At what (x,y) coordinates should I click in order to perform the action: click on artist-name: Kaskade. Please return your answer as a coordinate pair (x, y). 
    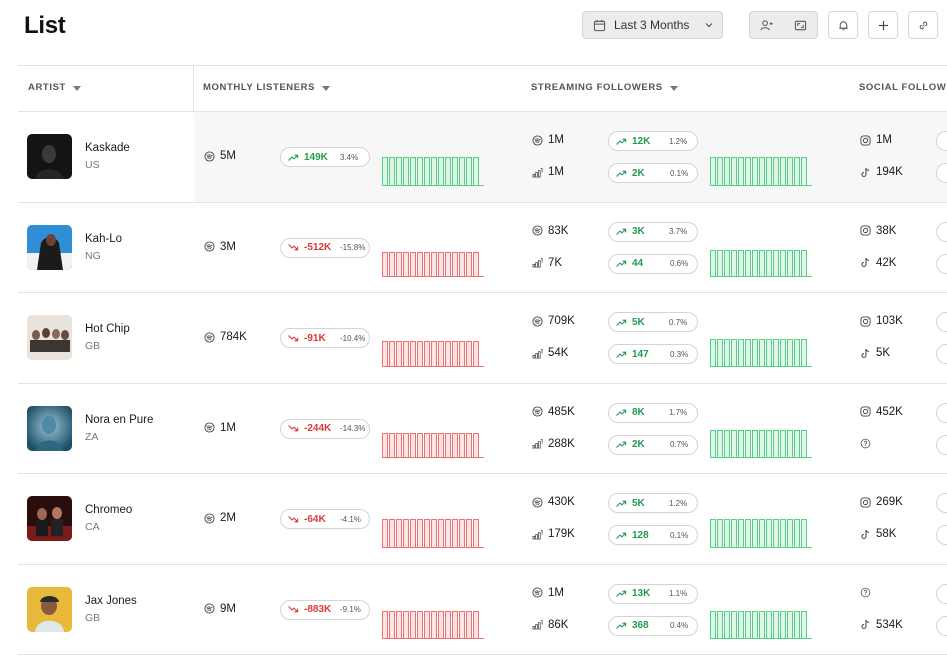
    Looking at the image, I should click on (107, 148).